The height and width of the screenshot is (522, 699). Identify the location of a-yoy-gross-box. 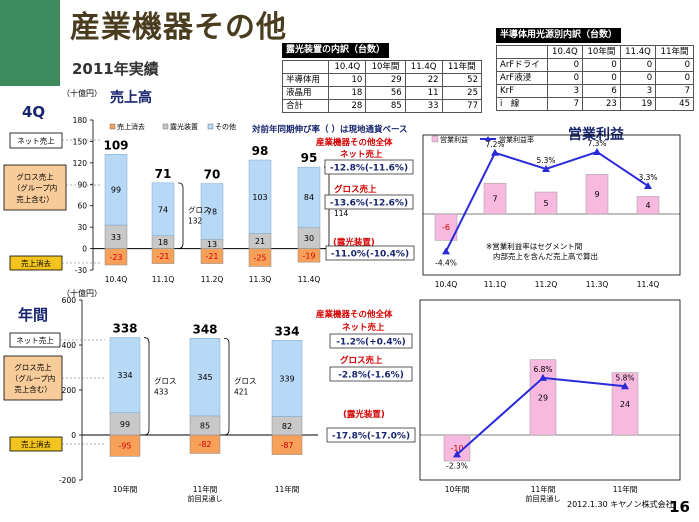
(371, 374).